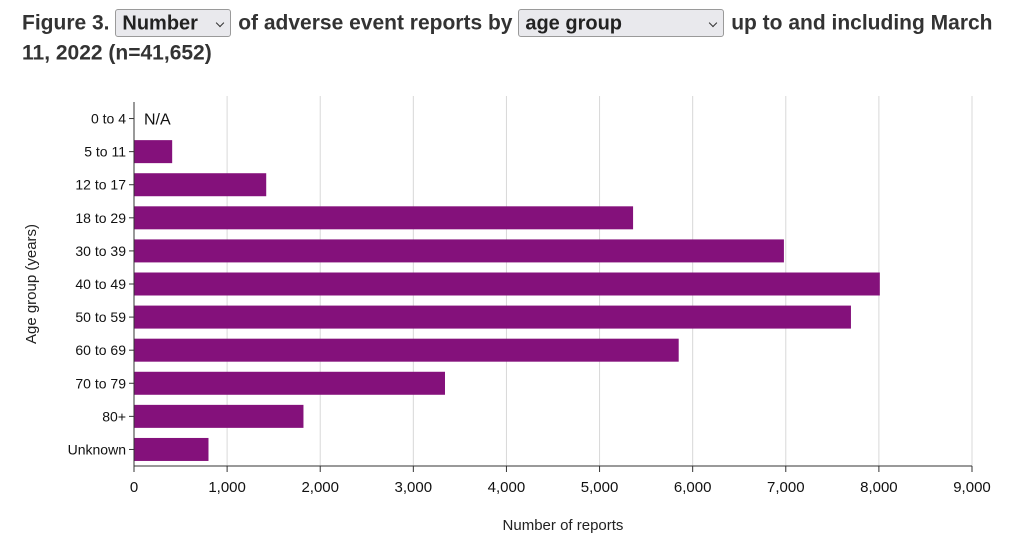 The width and height of the screenshot is (1024, 538). I want to click on group-select-value: age group, so click(574, 24).